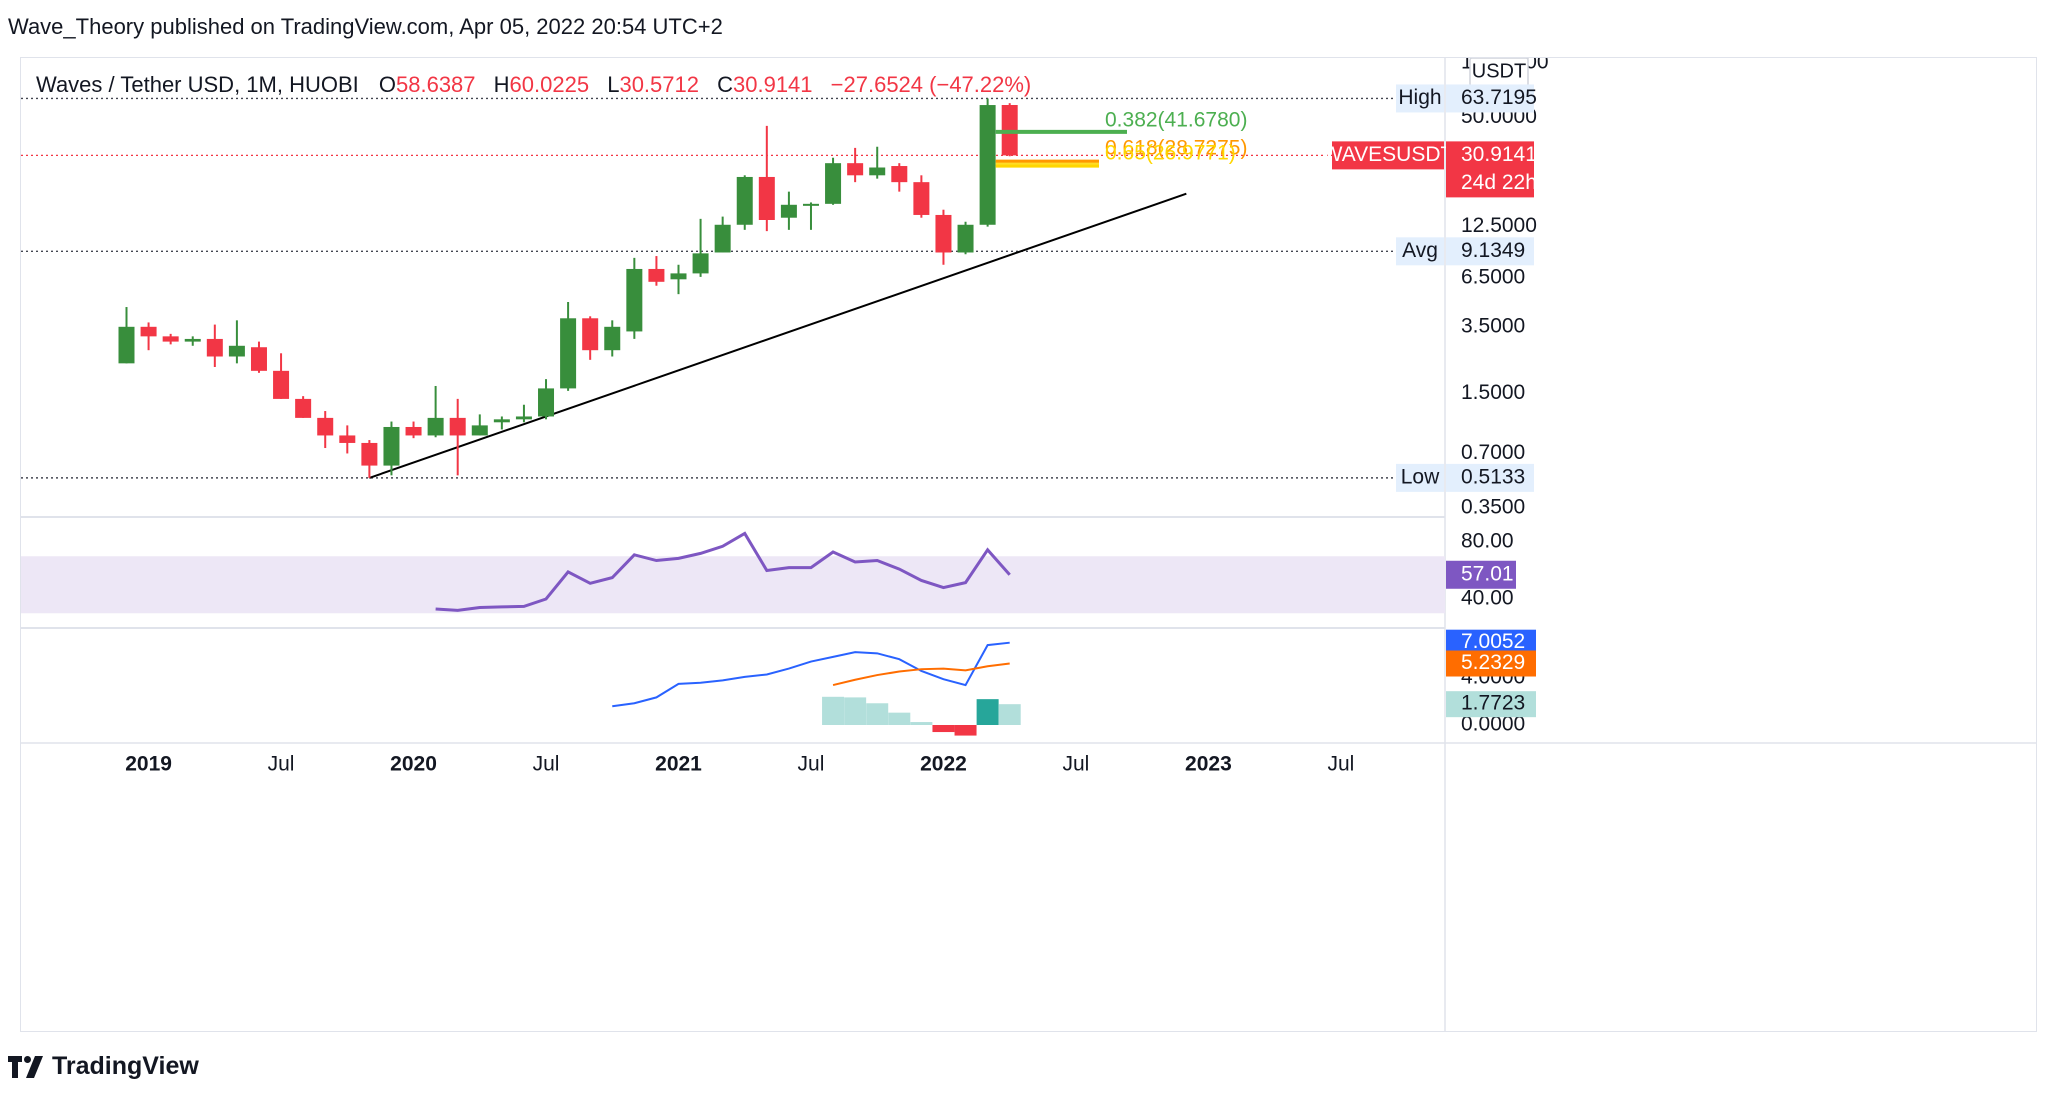  What do you see at coordinates (1170, 153) in the screenshot?
I see `fib-label-065: 0.65(26.9771)` at bounding box center [1170, 153].